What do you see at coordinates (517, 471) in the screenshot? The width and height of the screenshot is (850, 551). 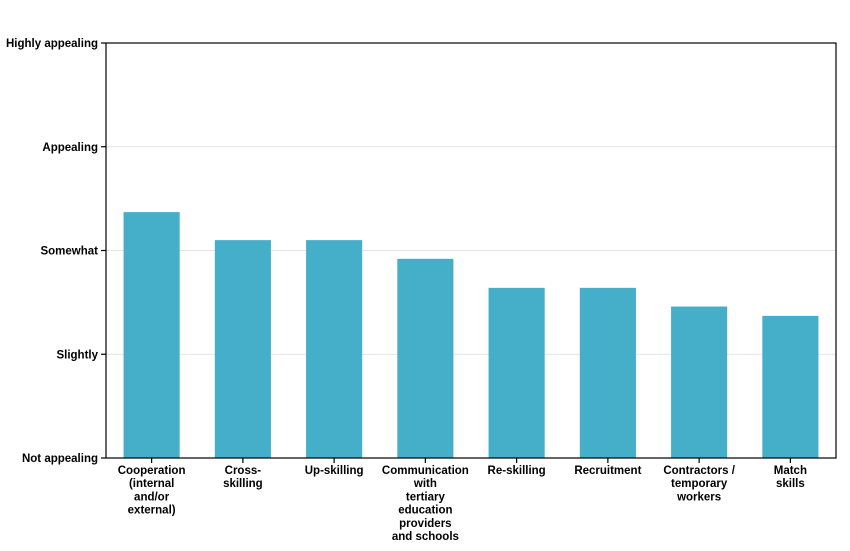 I see `x-tick-label: Re-skilling` at bounding box center [517, 471].